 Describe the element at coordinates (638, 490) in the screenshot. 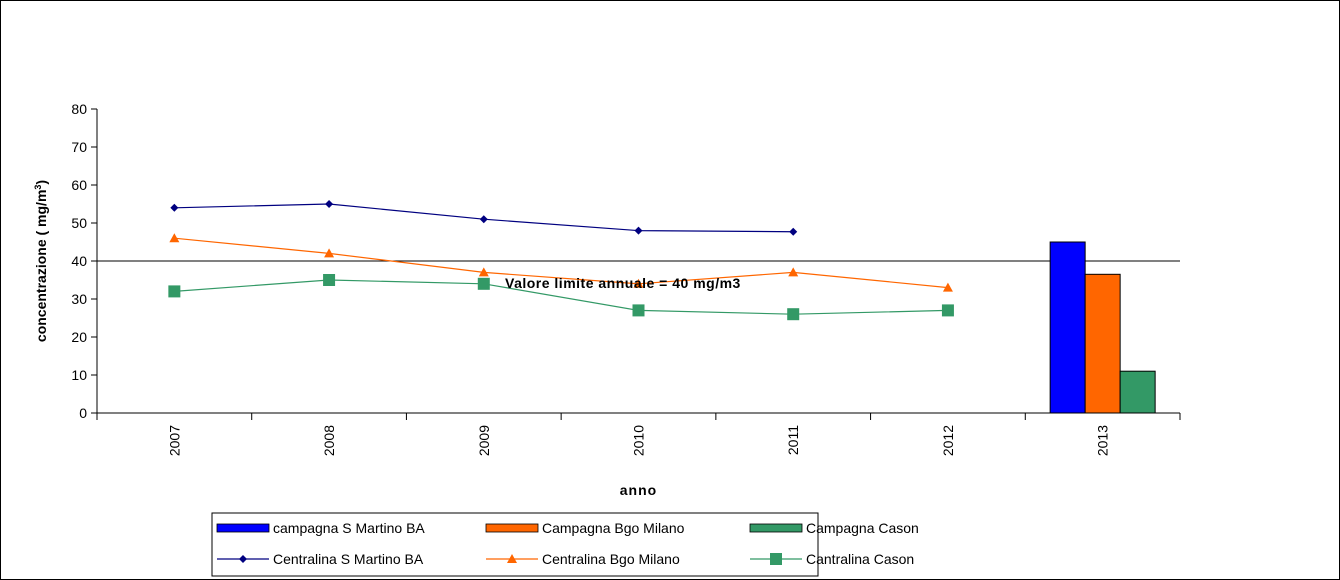

I see `x-axis-label: anno` at that location.